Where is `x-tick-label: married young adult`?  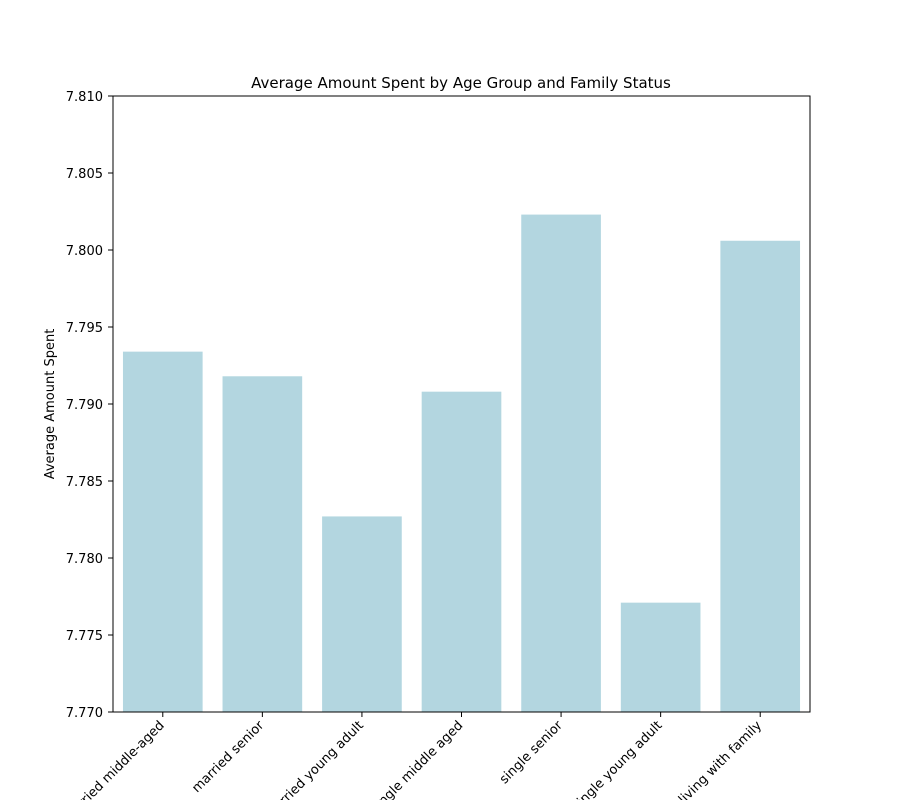
x-tick-label: married young adult is located at coordinates (314, 759).